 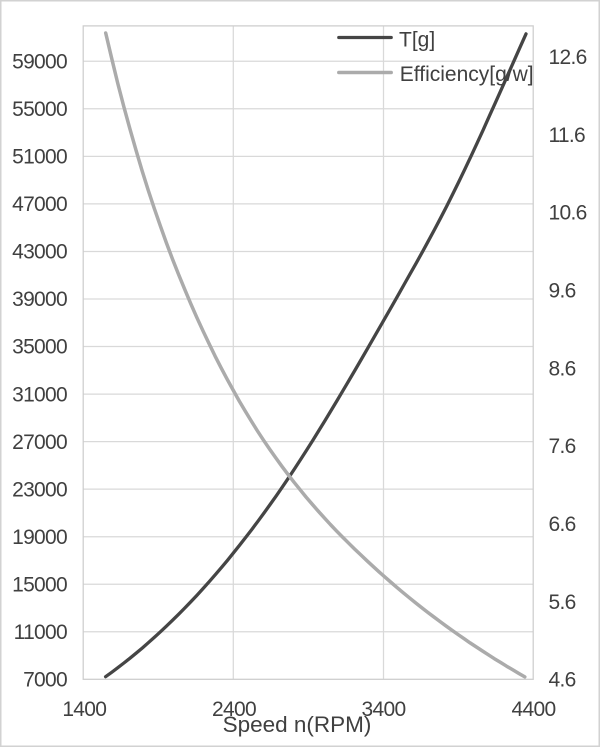 What do you see at coordinates (39, 299) in the screenshot?
I see `svg-text: 39000` at bounding box center [39, 299].